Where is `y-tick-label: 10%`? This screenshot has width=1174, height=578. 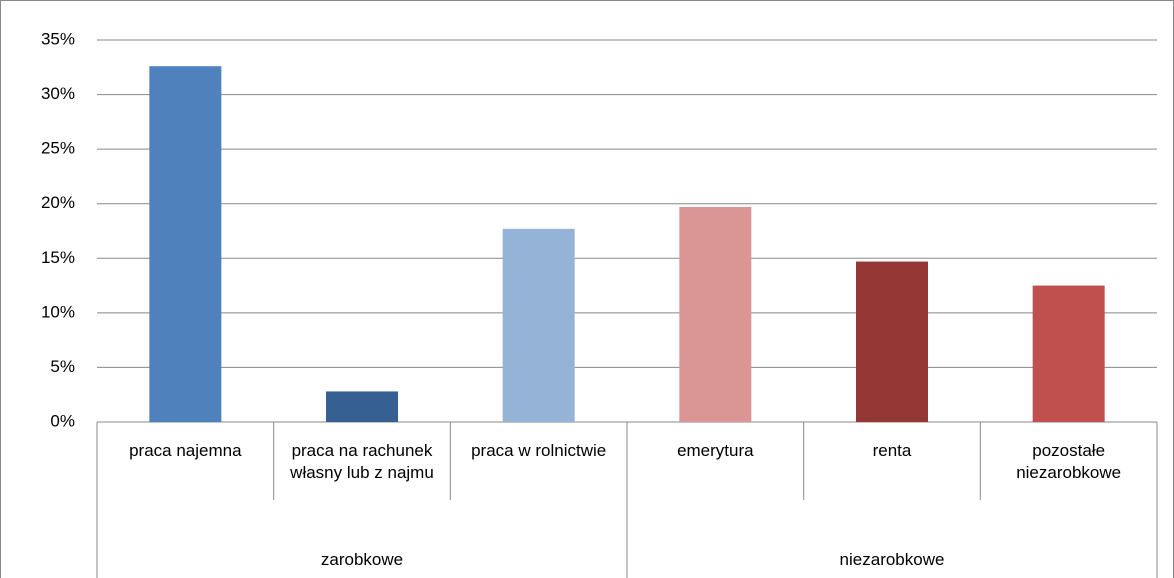 y-tick-label: 10% is located at coordinates (58, 311).